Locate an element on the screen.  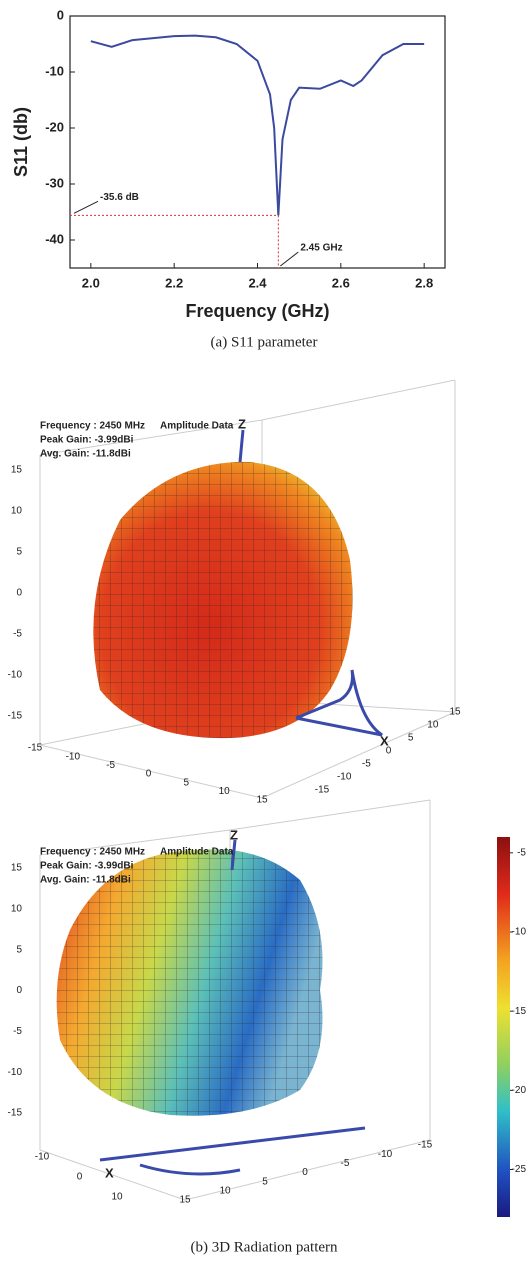
x-axis-title: Frequency (GHz) is located at coordinates (257, 311).